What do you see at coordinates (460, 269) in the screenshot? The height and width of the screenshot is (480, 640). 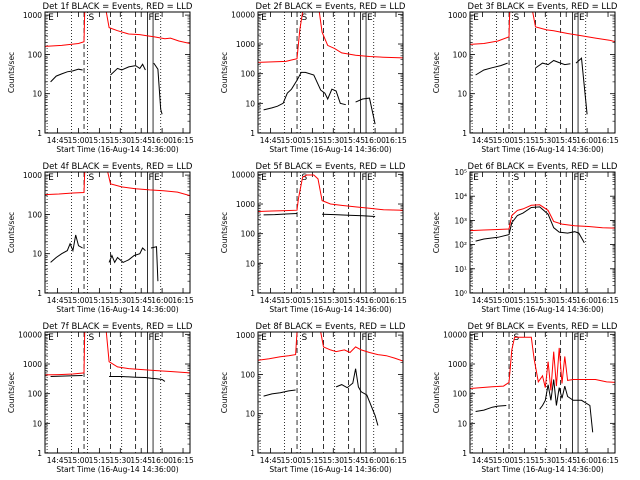 I see `y-tick-label: 10¹` at bounding box center [460, 269].